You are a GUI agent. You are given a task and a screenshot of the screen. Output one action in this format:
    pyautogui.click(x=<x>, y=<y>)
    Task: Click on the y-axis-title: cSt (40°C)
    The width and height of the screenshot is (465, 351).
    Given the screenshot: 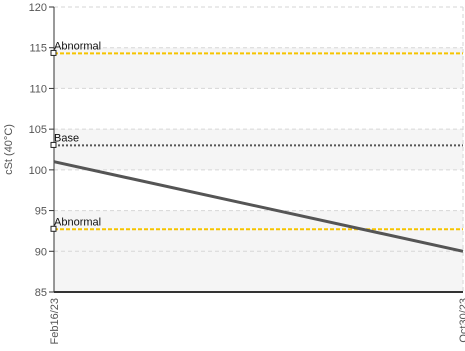 What is the action you would take?
    pyautogui.click(x=9, y=149)
    